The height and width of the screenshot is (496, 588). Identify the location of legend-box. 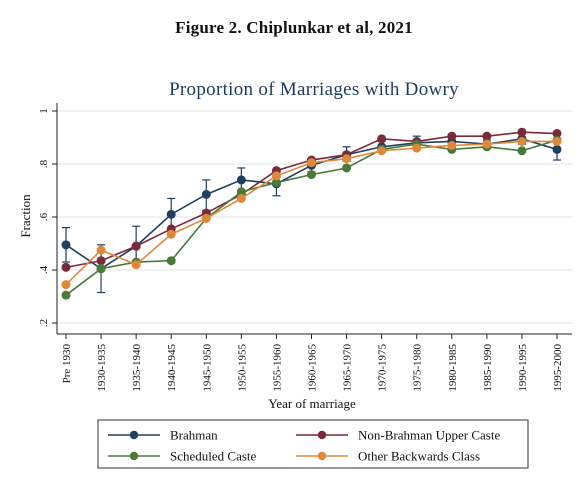
(313, 444).